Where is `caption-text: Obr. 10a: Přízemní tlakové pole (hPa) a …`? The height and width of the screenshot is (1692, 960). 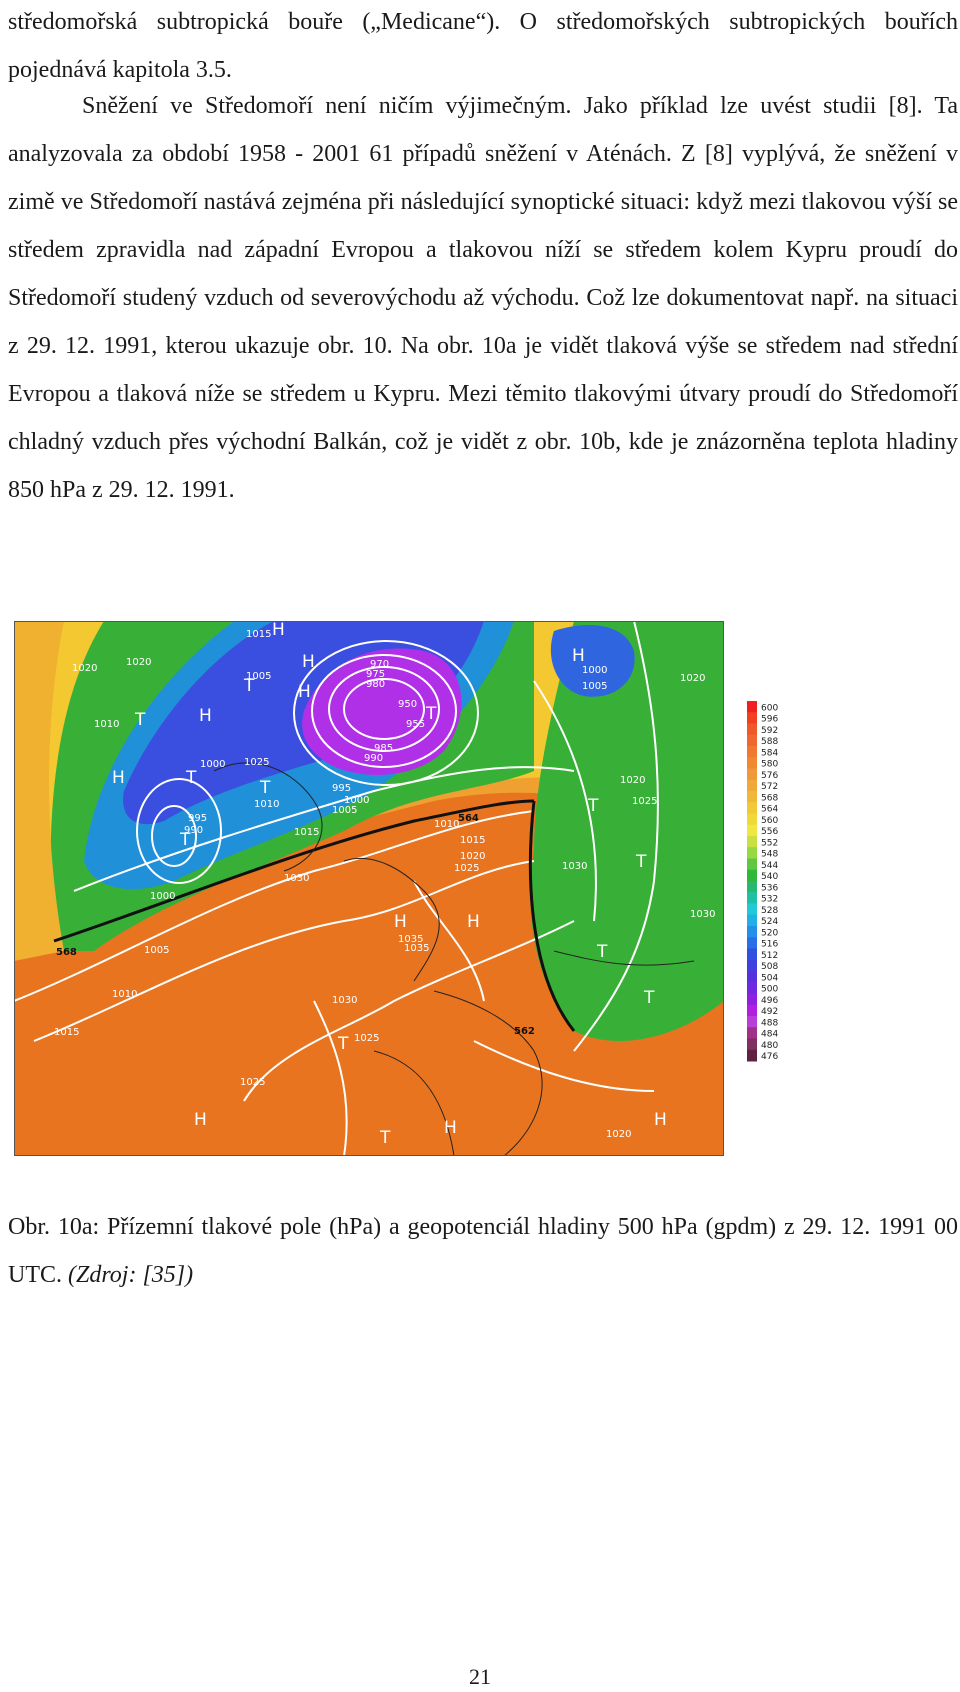
caption-text: Obr. 10a: Přízemní tlakové pole (hPa) a … is located at coordinates (483, 1251).